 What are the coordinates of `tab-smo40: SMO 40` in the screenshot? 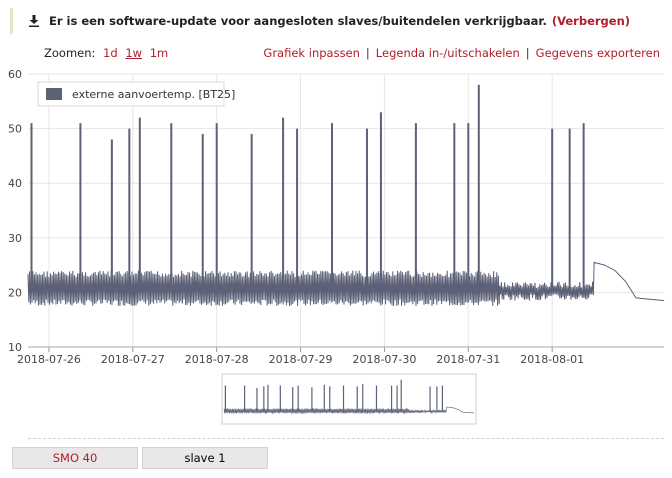 It's located at (75, 458).